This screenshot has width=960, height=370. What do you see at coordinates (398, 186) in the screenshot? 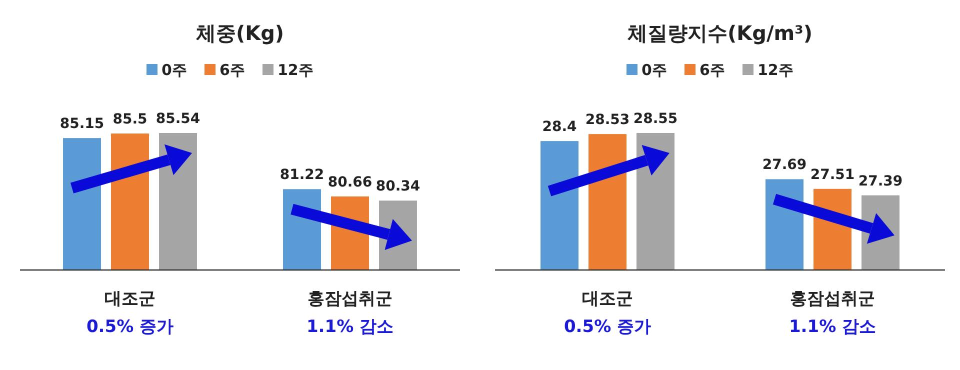
I see `data-label: 80.34` at bounding box center [398, 186].